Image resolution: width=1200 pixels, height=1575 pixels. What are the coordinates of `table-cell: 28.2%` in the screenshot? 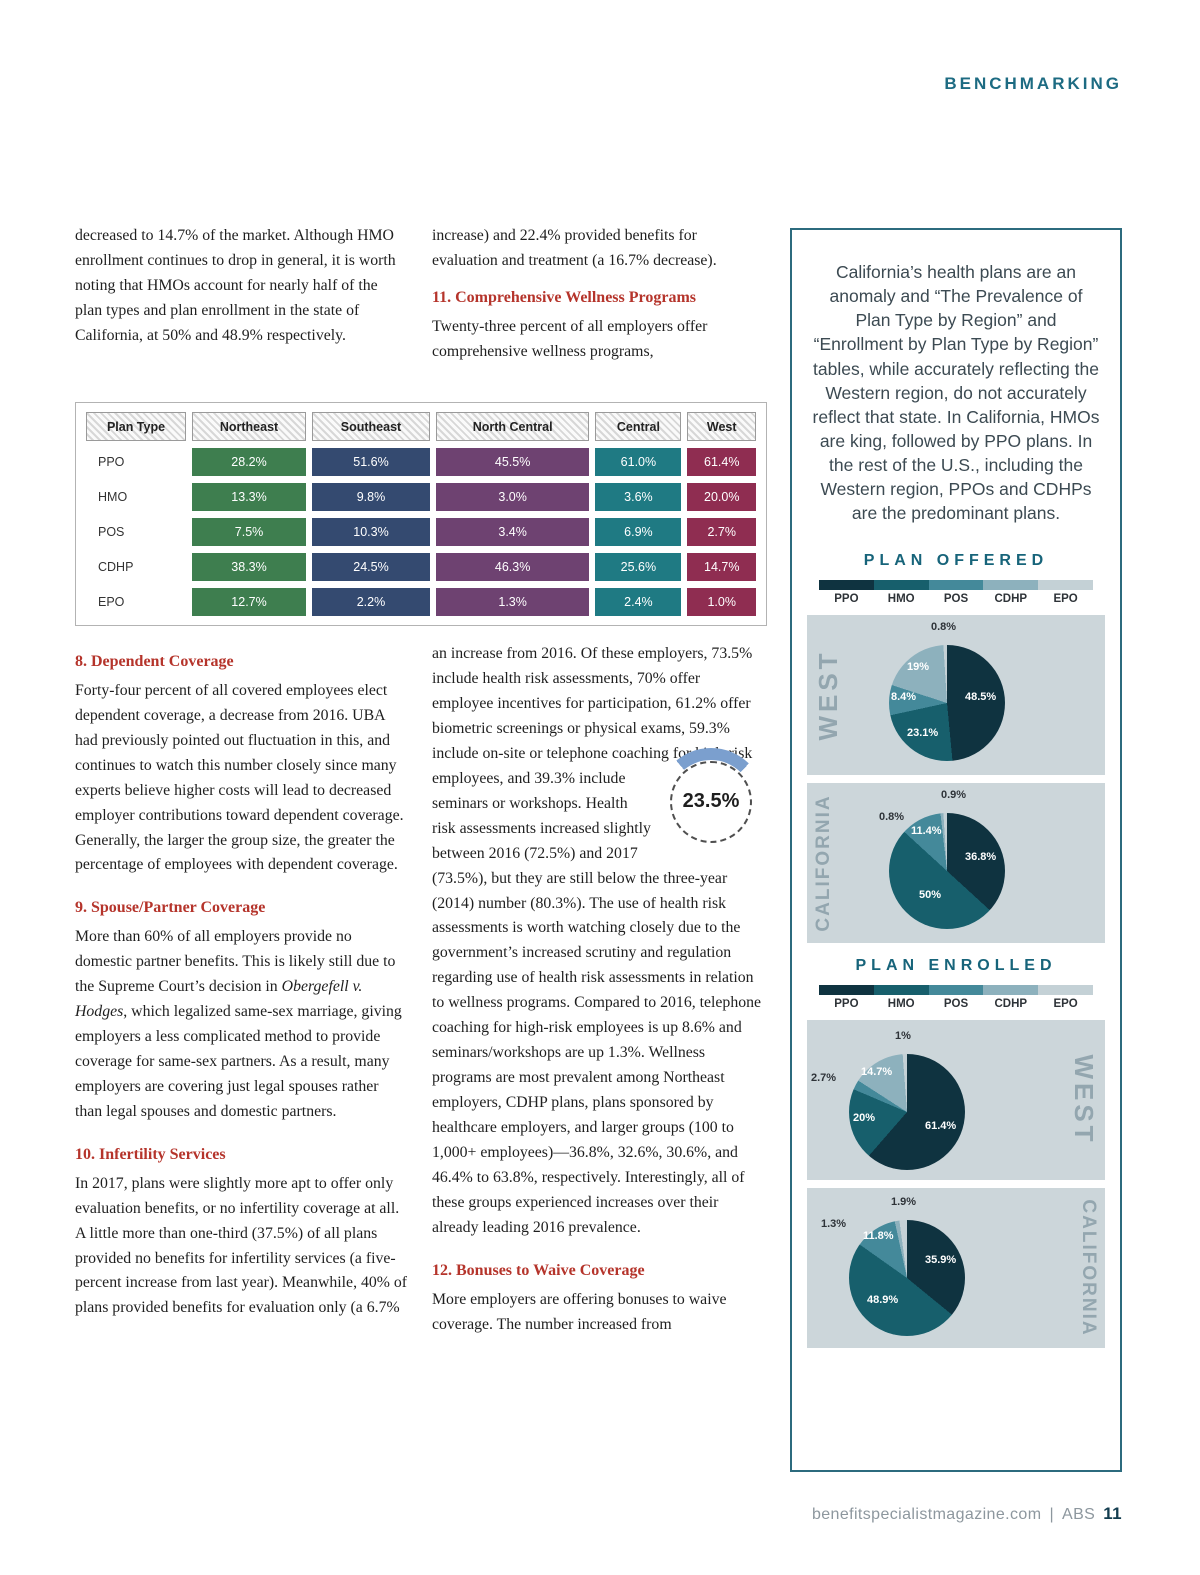 It's located at (249, 462).